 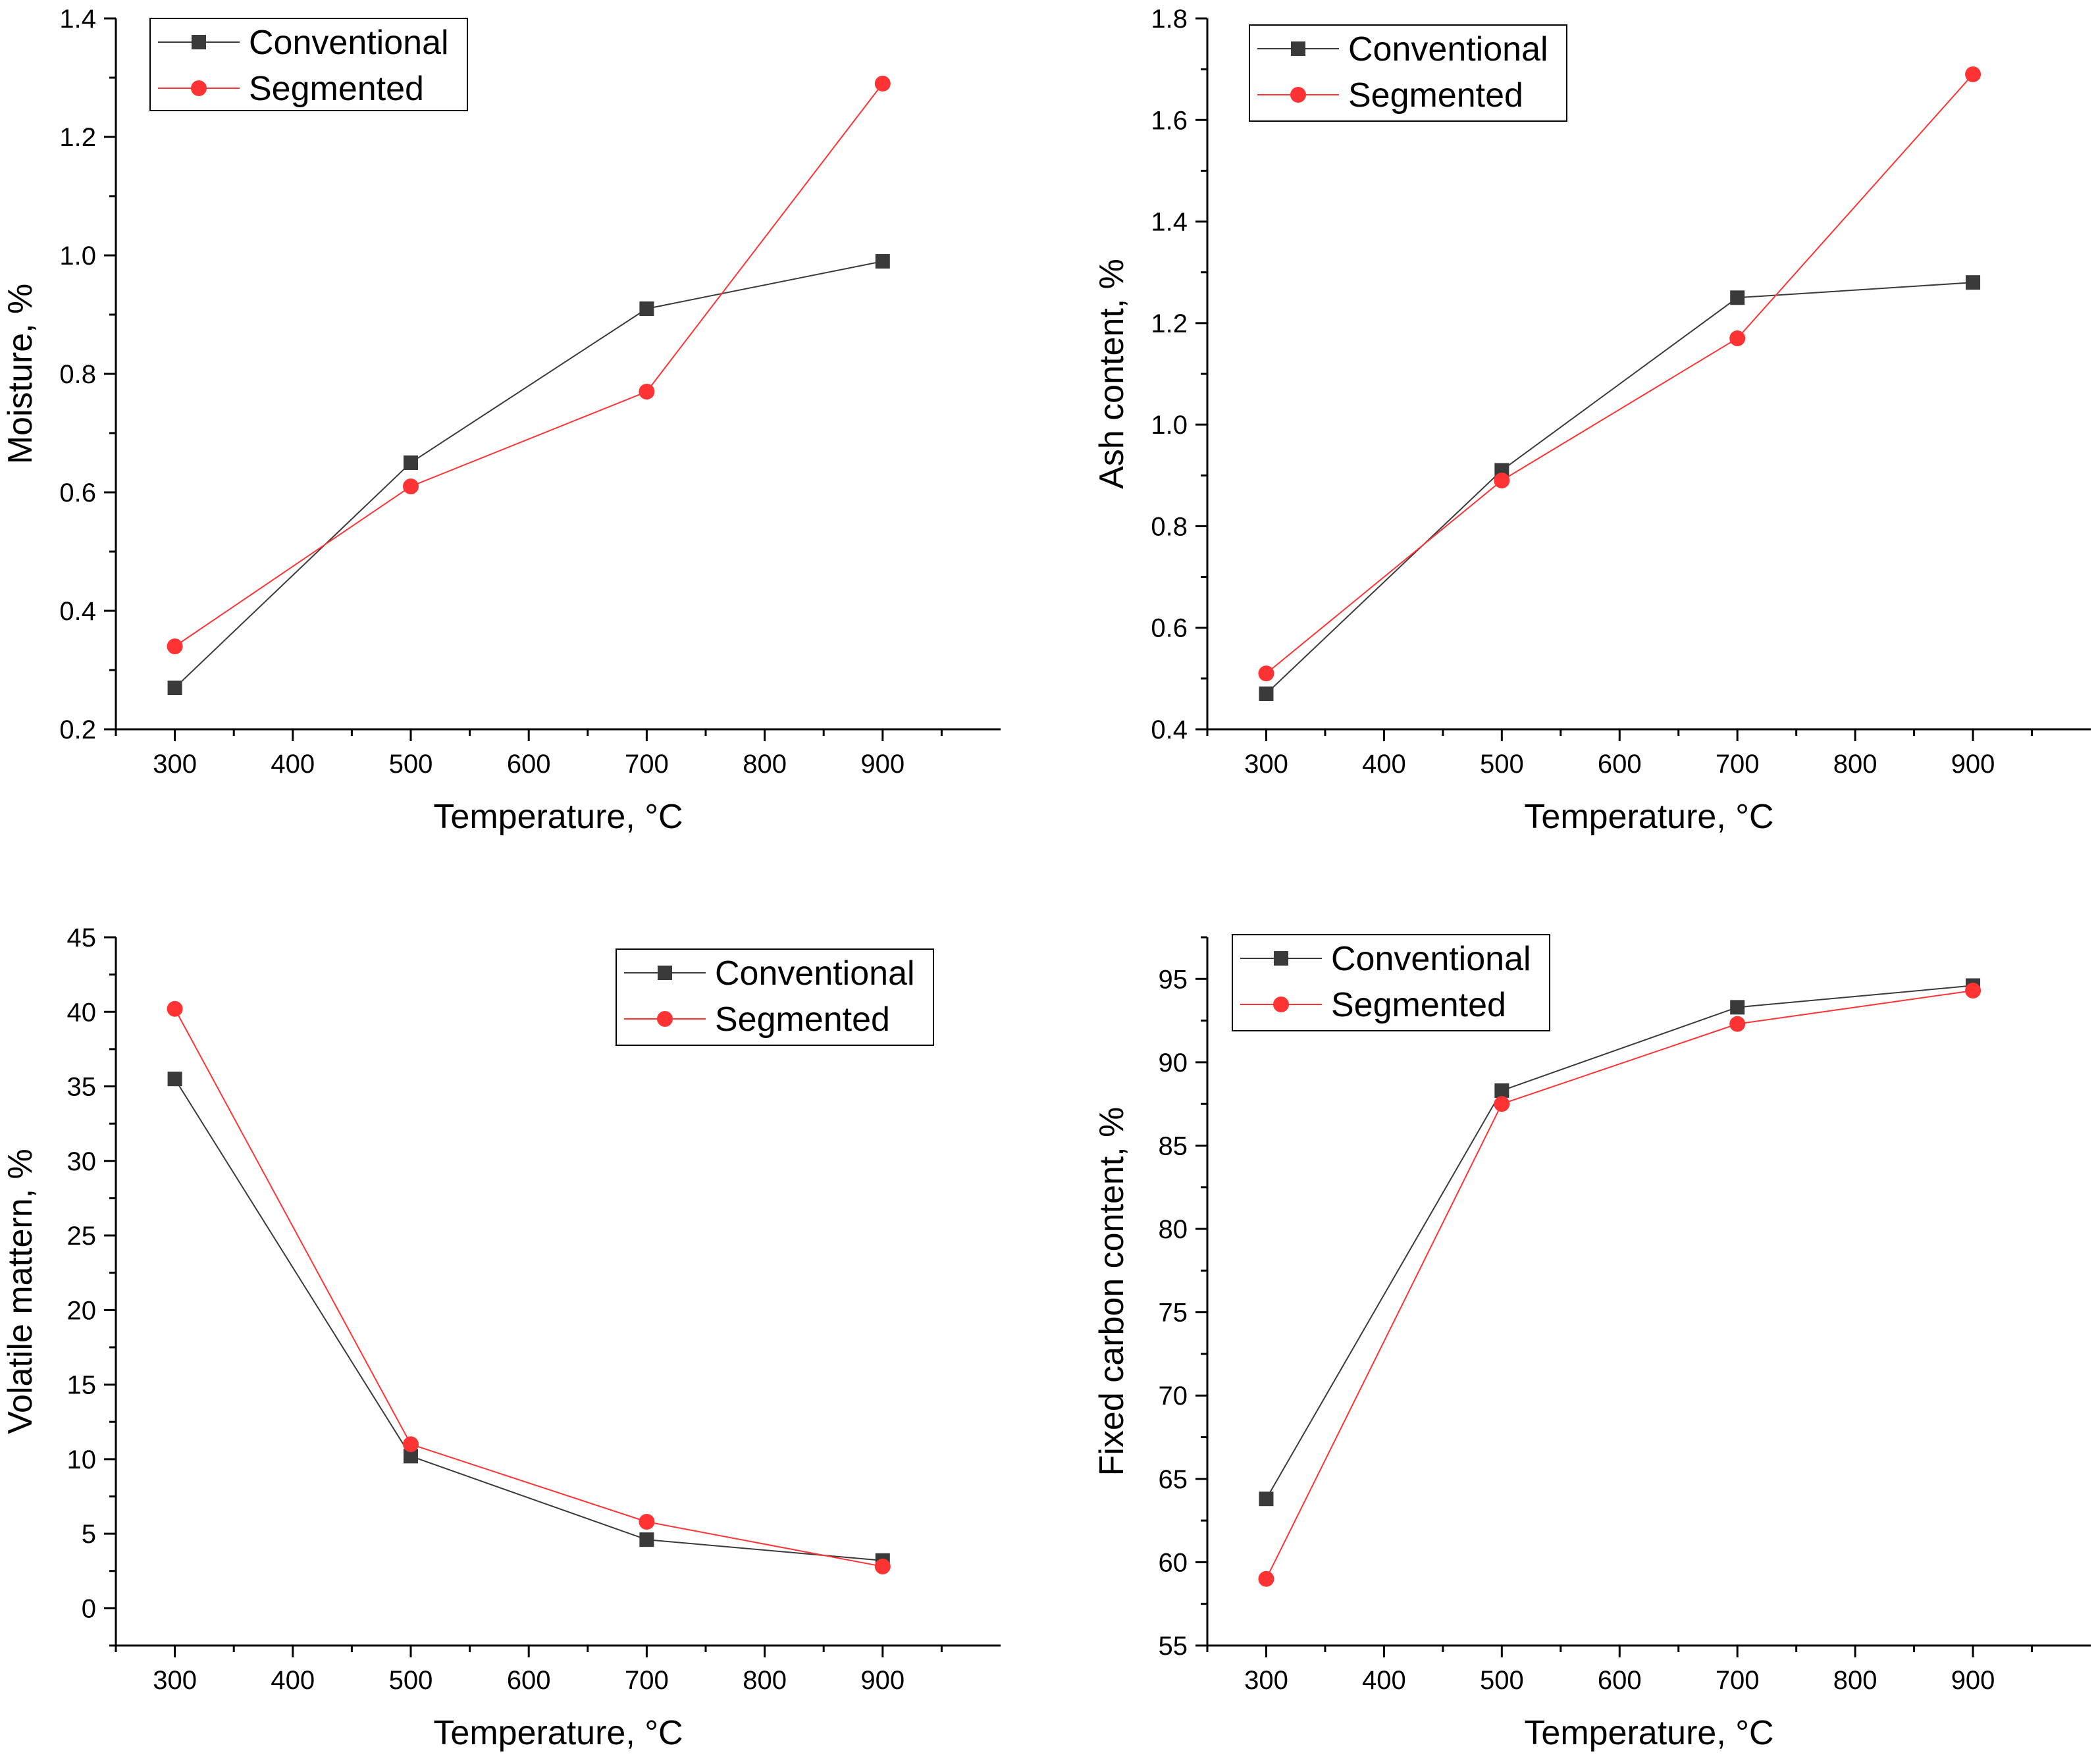 What do you see at coordinates (1169, 526) in the screenshot?
I see `y-tick-label: 0.8` at bounding box center [1169, 526].